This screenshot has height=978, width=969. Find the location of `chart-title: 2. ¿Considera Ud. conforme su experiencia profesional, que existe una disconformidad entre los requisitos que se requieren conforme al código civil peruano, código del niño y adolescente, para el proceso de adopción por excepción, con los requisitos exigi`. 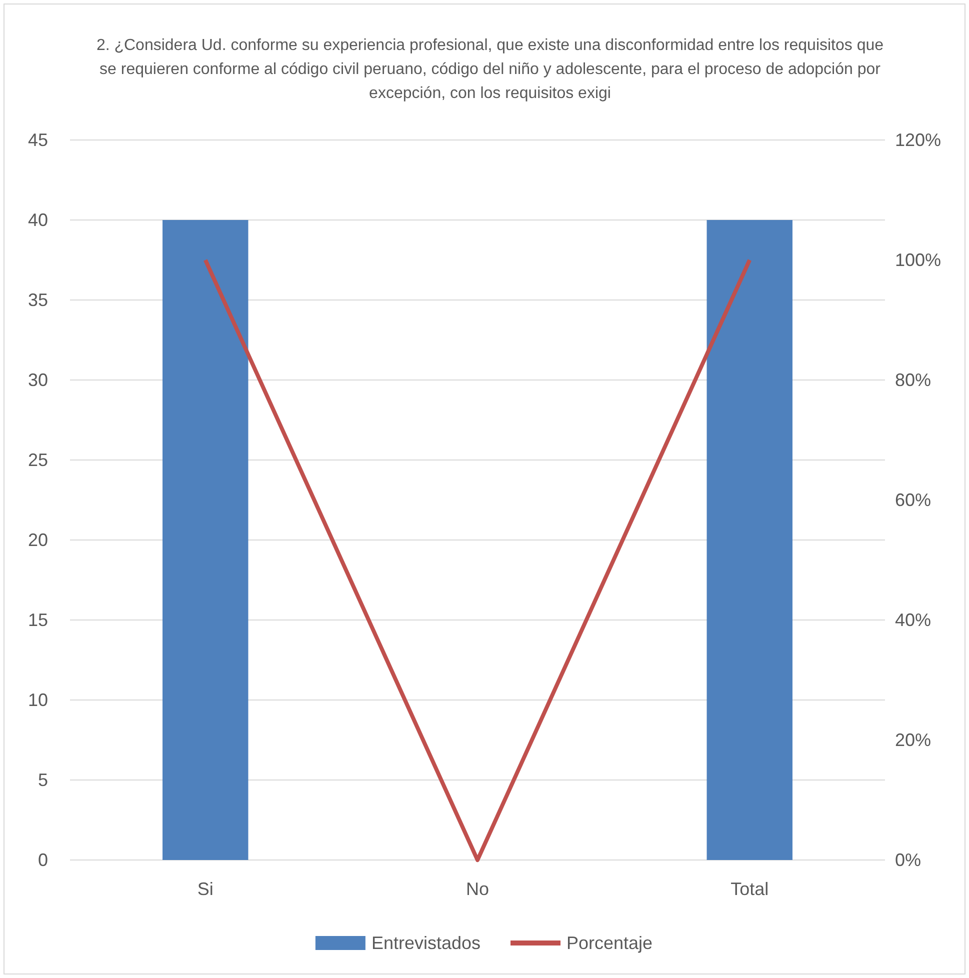

chart-title: 2. ¿Considera Ud. conforme su experiencia profesional, que existe una disconformidad entre los requisitos que se requieren conforme al código civil peruano, código del niño y adolescente, para el proceso de adopción por excepción, con los requisitos exigi is located at coordinates (490, 69).